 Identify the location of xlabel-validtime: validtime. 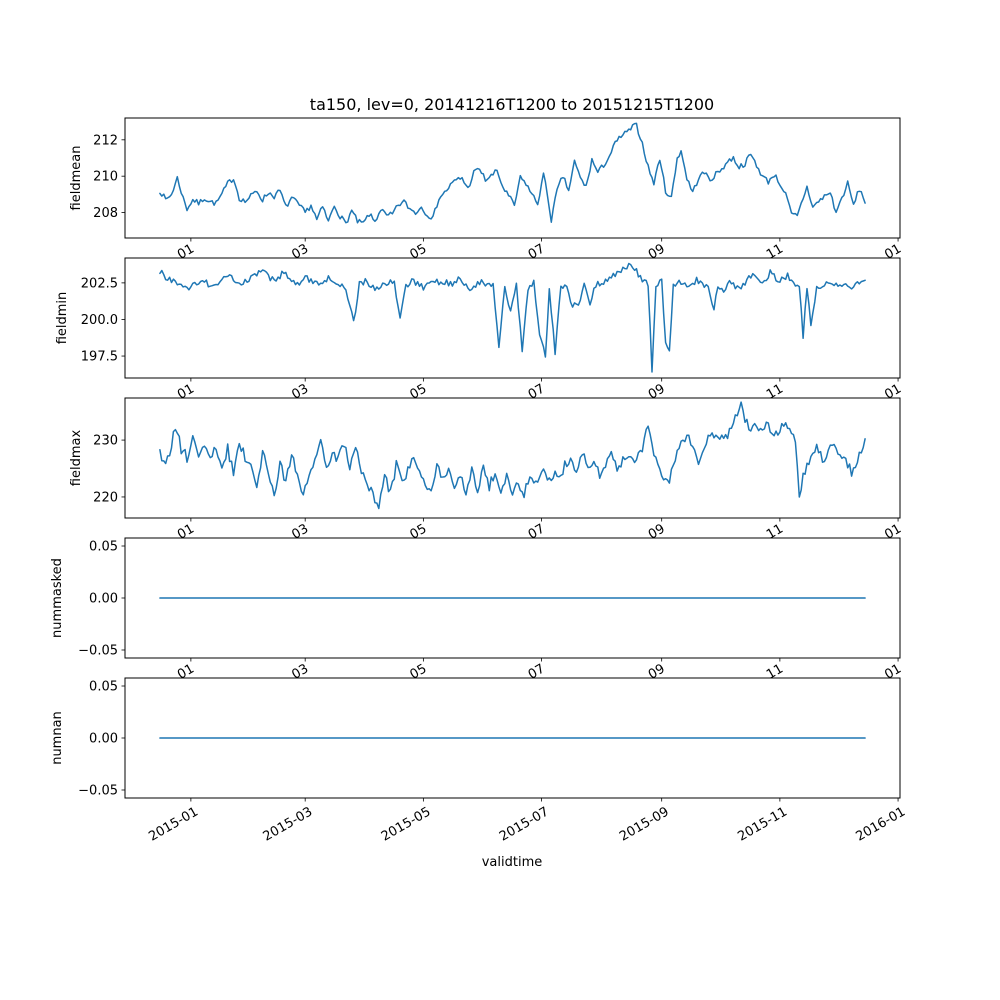
(512, 862).